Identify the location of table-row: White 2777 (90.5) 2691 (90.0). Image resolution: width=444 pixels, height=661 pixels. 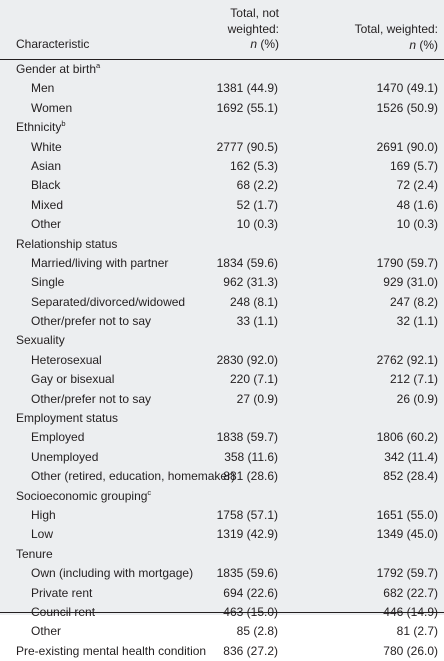
(222, 147).